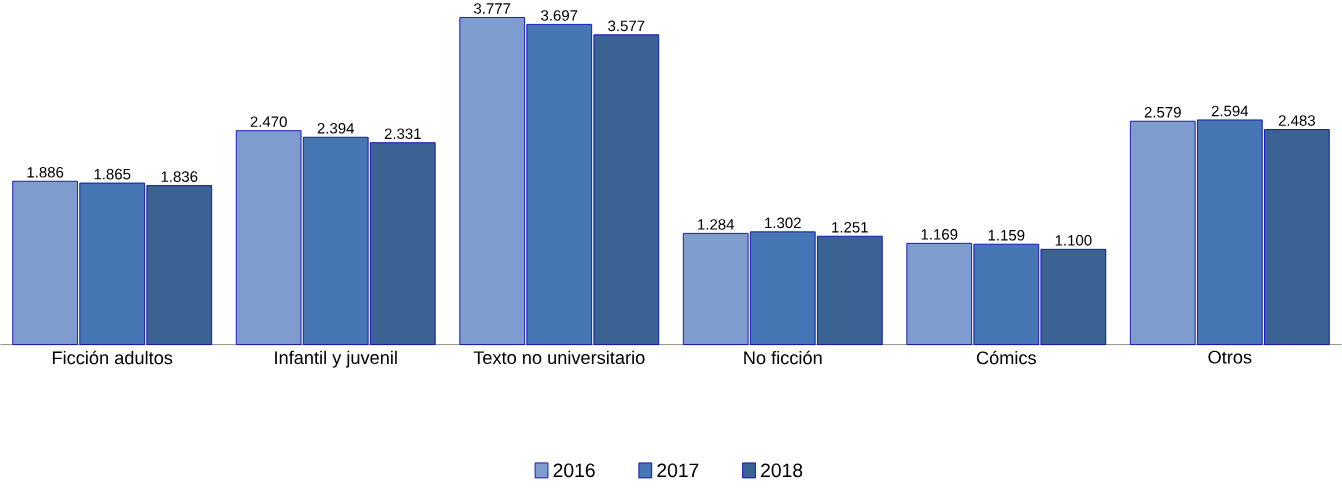 This screenshot has width=1342, height=488. I want to click on data-label: 1.886, so click(45, 172).